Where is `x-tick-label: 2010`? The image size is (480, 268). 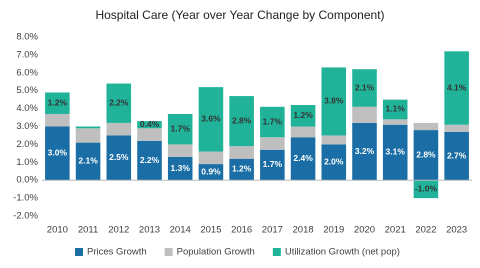 x-tick-label: 2010 is located at coordinates (57, 230).